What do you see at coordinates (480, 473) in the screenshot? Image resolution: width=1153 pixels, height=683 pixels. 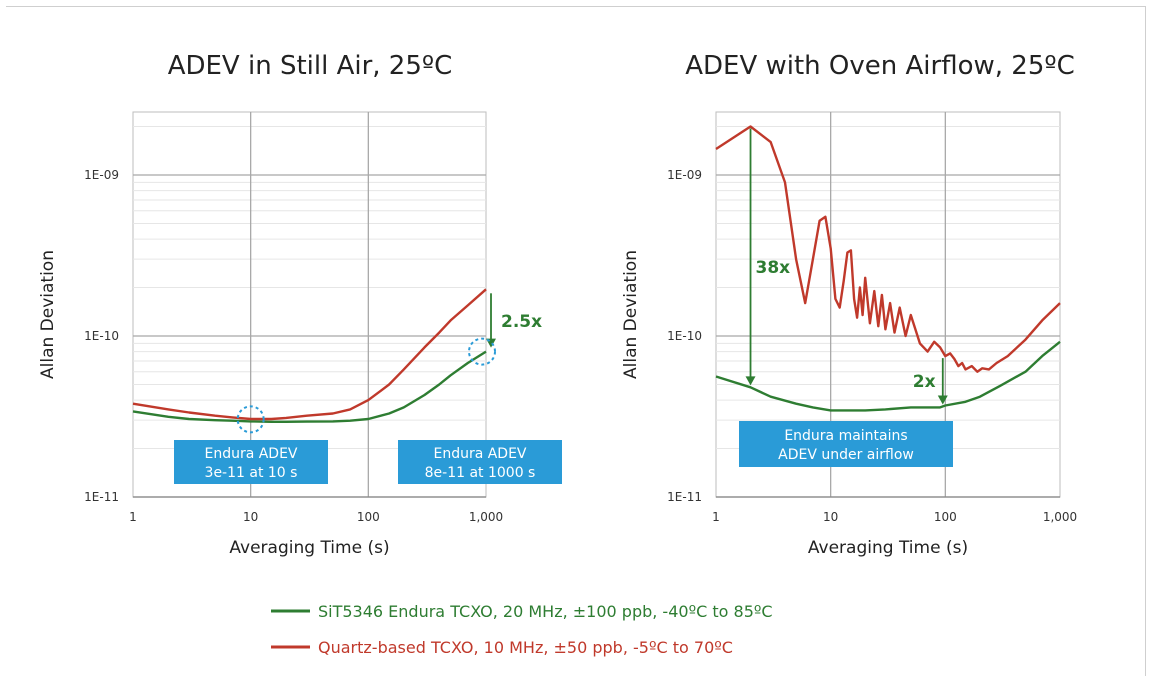 I see `callout-box-1000s-line2: 8e-11 at 1000 s` at bounding box center [480, 473].